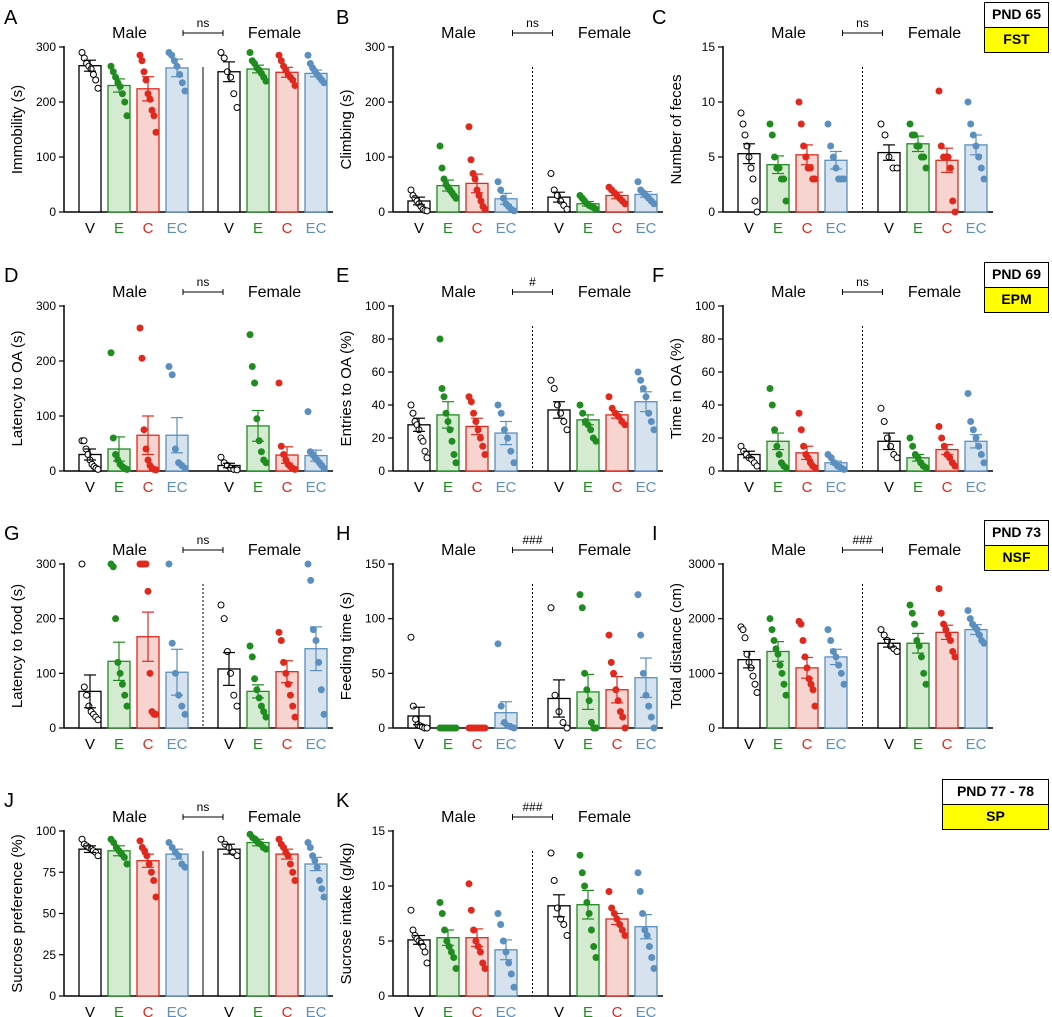 This screenshot has width=1052, height=1017. I want to click on female-label: Female, so click(604, 550).